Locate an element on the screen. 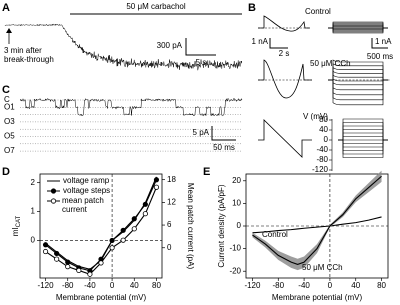  series-label: 50 μM CCh is located at coordinates (322, 267).